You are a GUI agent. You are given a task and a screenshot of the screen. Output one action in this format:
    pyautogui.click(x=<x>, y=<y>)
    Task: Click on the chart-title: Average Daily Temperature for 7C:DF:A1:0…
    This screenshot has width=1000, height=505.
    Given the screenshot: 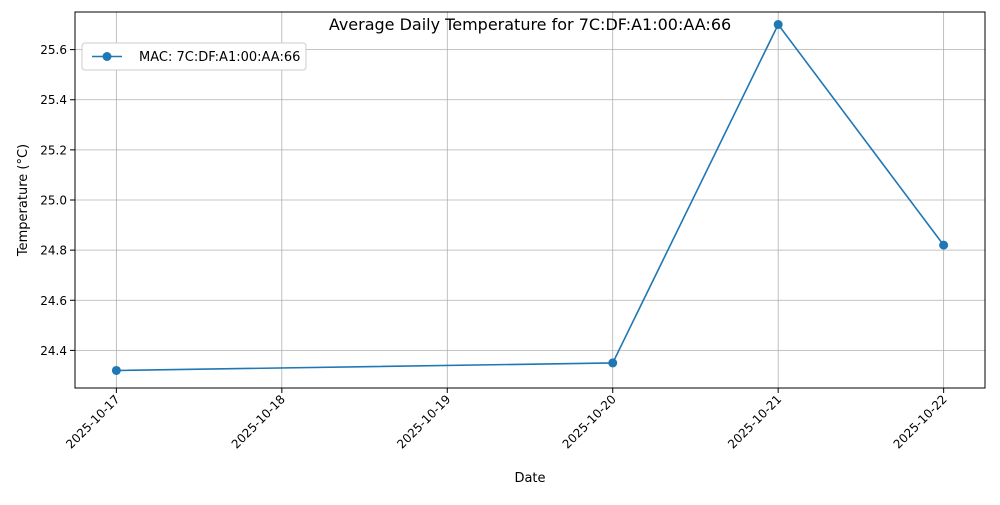 What is the action you would take?
    pyautogui.click(x=530, y=24)
    